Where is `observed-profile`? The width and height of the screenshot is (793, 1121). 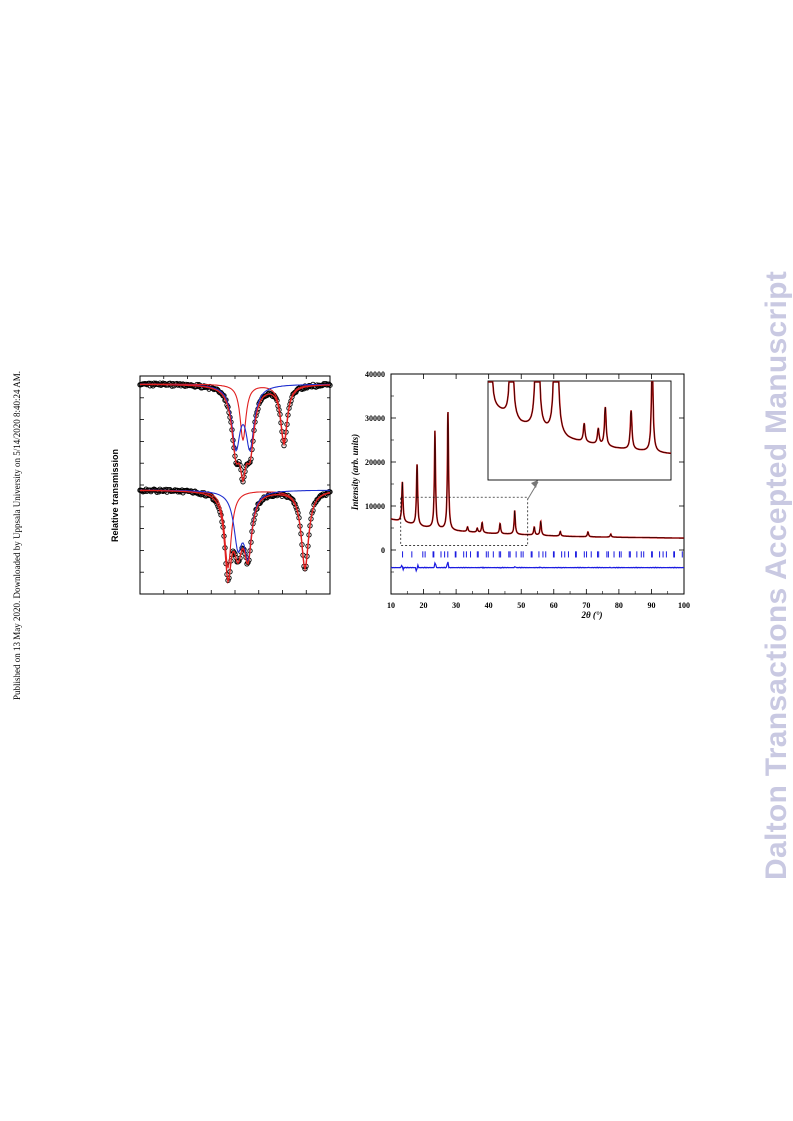 observed-profile is located at coordinates (537, 475).